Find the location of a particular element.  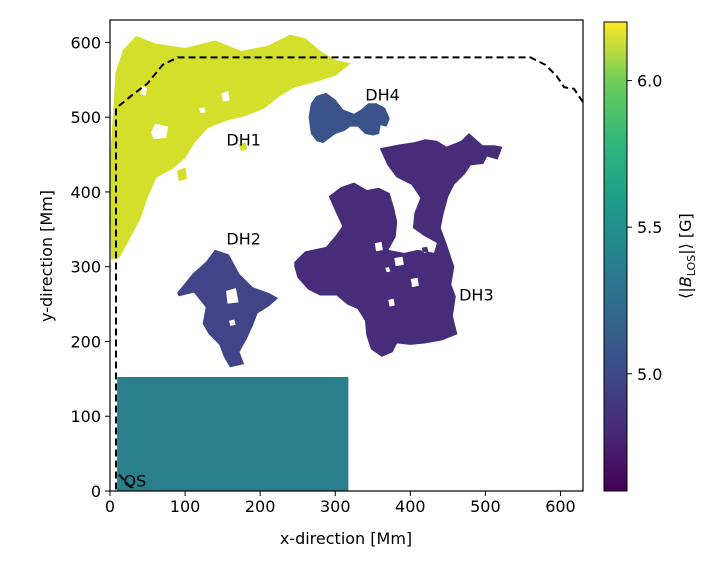

x-tick-label: 100 is located at coordinates (185, 506).